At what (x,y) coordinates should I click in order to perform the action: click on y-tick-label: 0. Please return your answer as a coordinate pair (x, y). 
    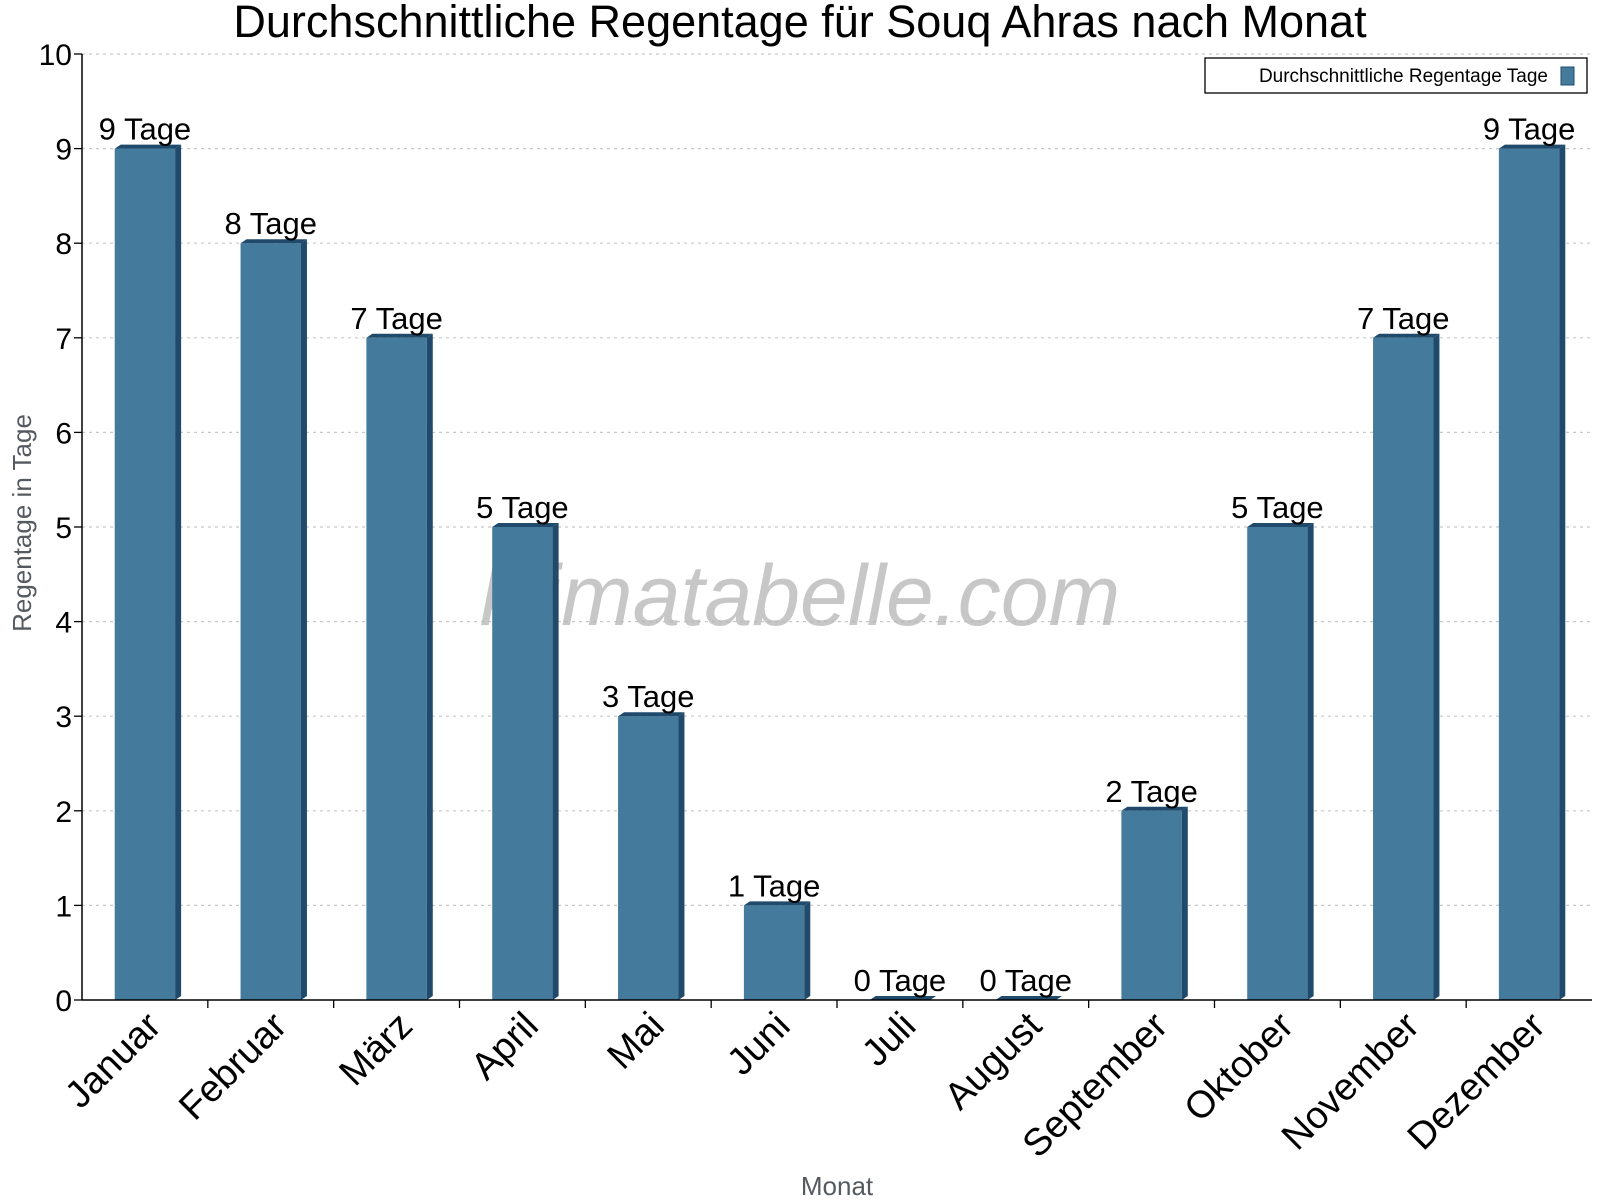
    Looking at the image, I should click on (63, 1001).